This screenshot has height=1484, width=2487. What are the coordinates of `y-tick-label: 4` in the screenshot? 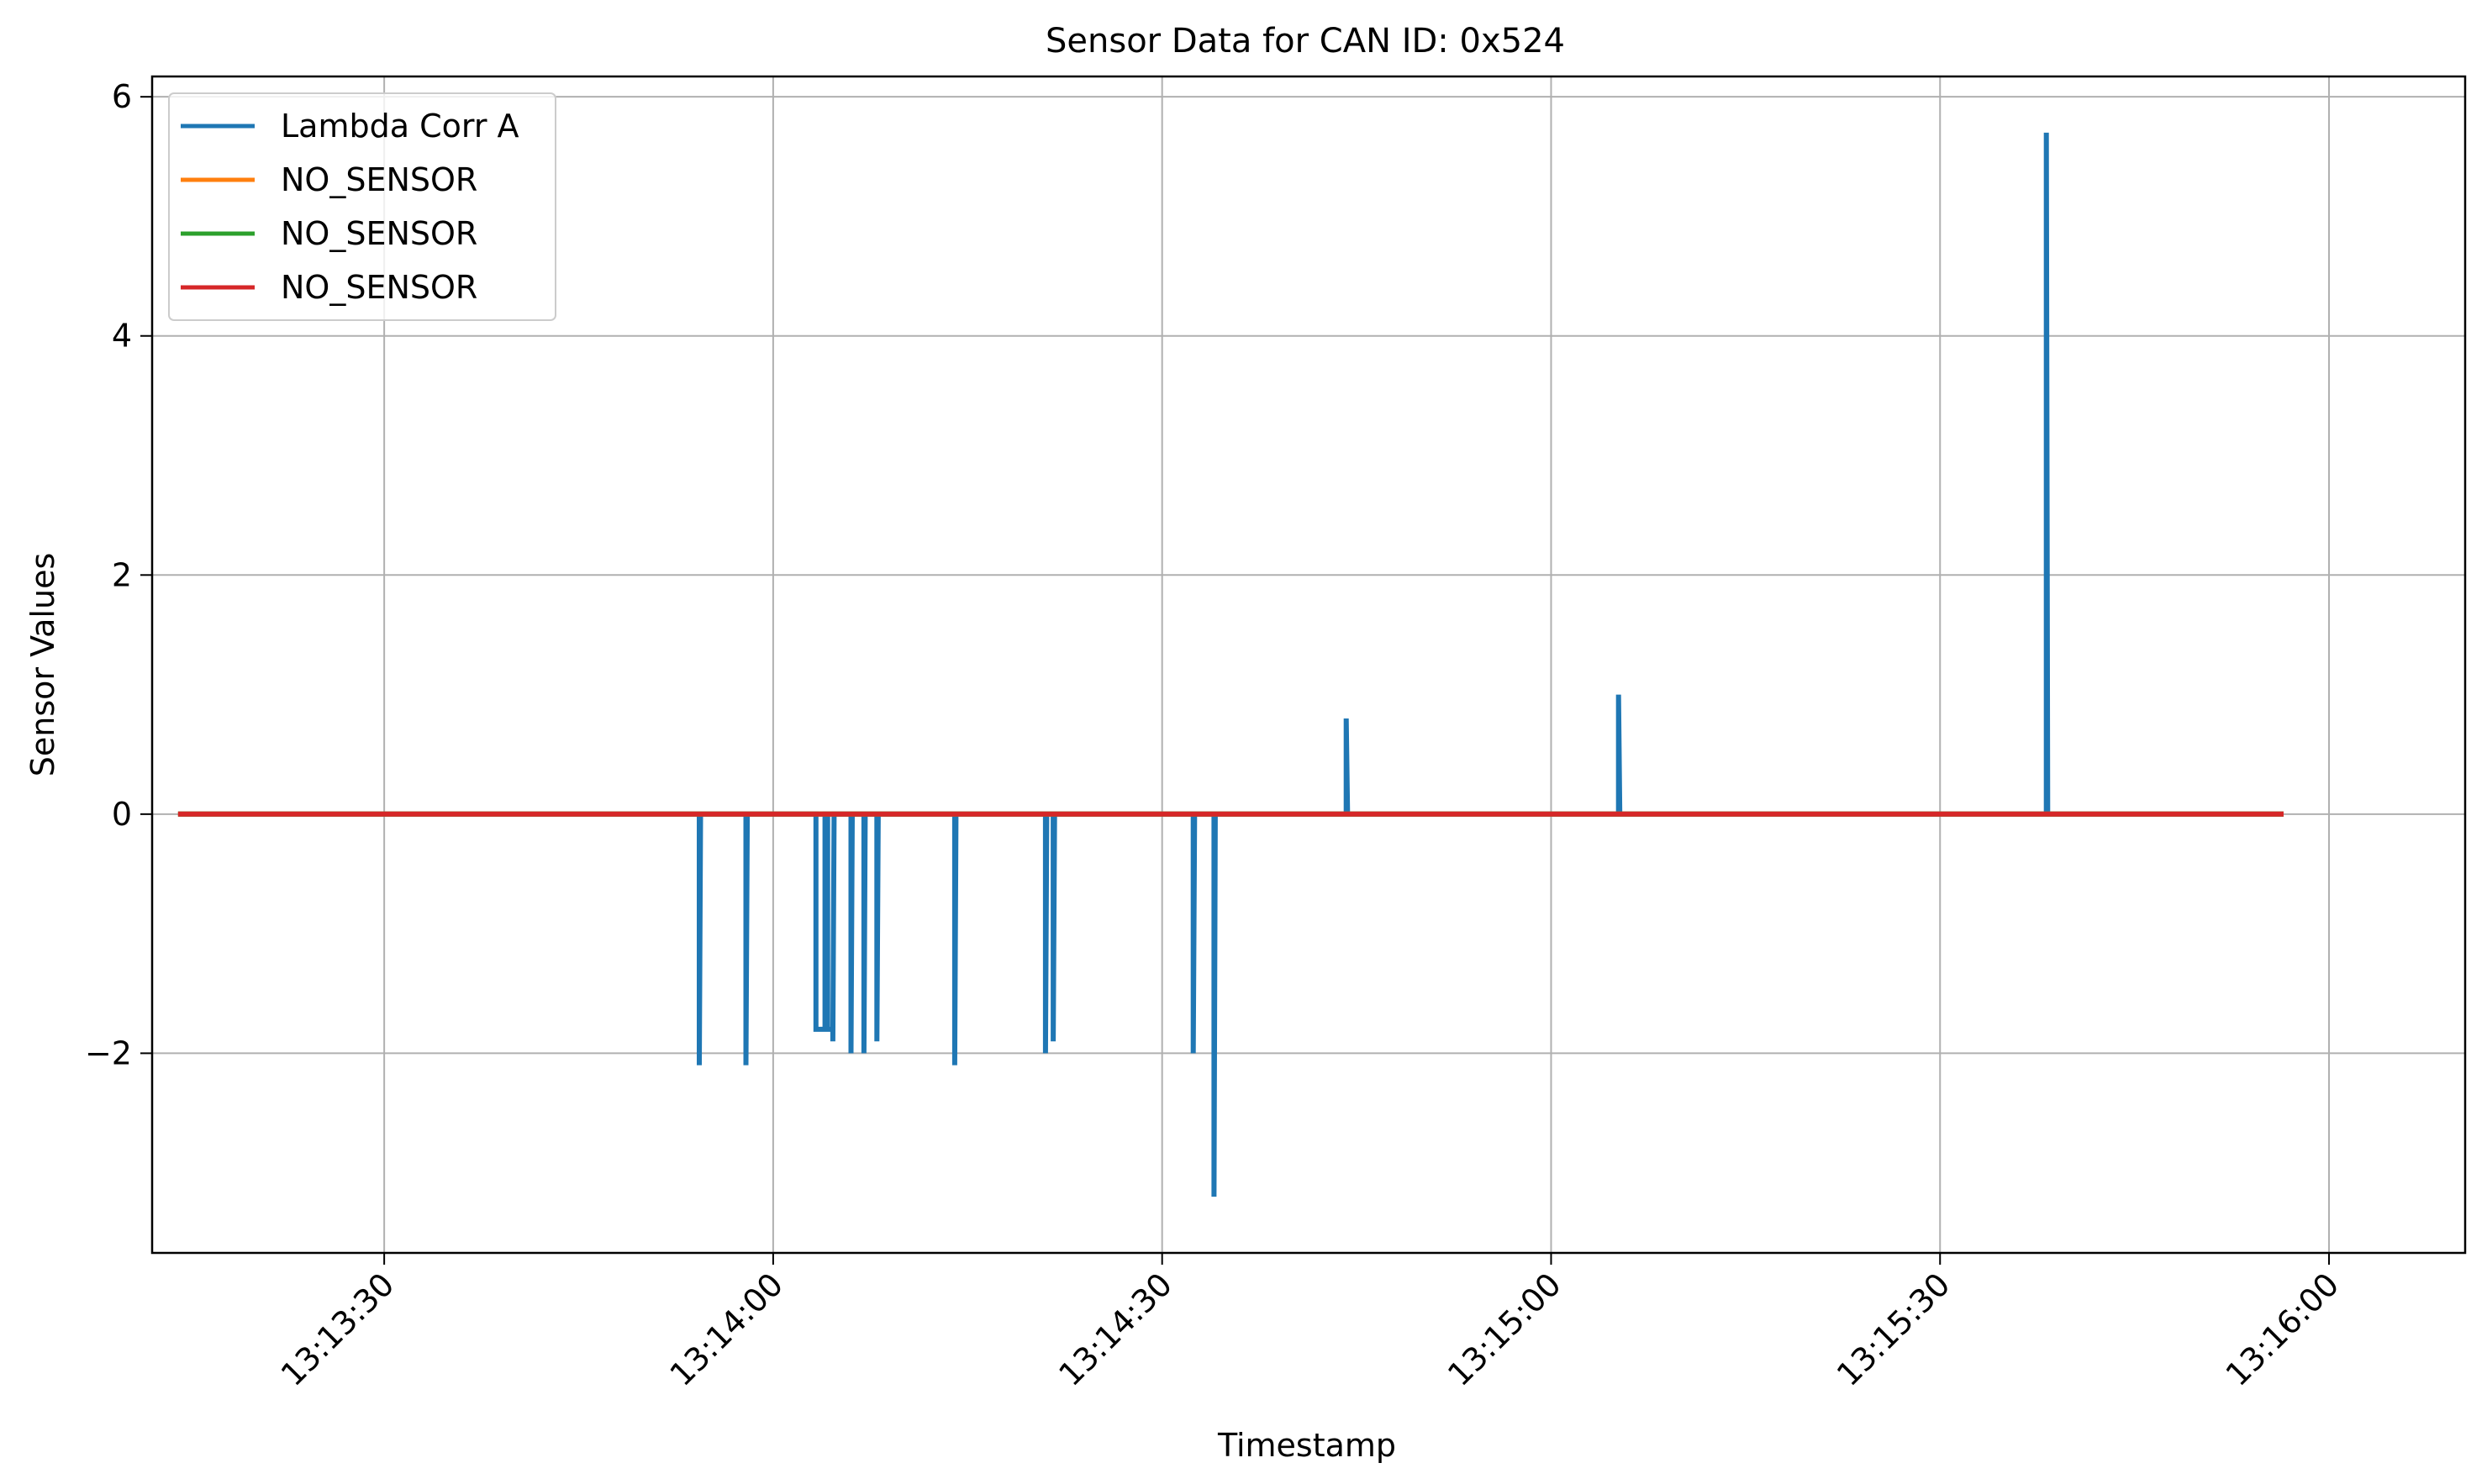 It's located at (122, 337).